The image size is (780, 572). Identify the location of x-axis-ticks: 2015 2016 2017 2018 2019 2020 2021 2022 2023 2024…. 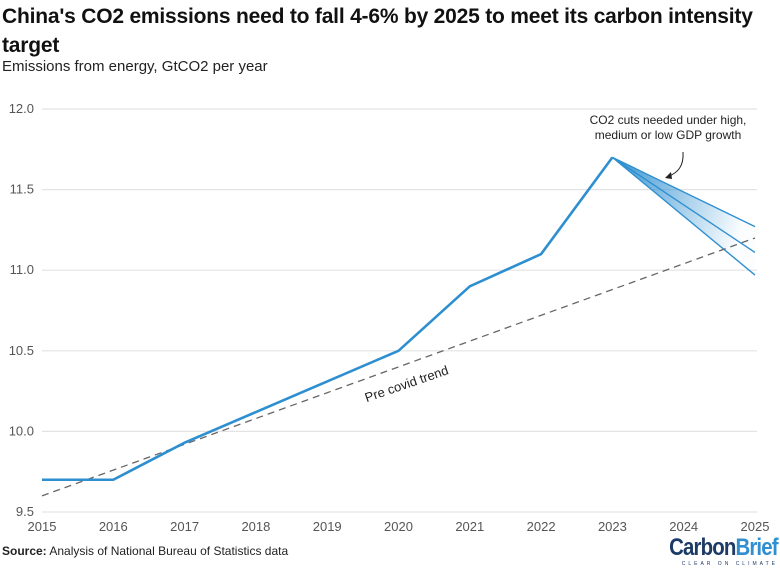
(399, 526).